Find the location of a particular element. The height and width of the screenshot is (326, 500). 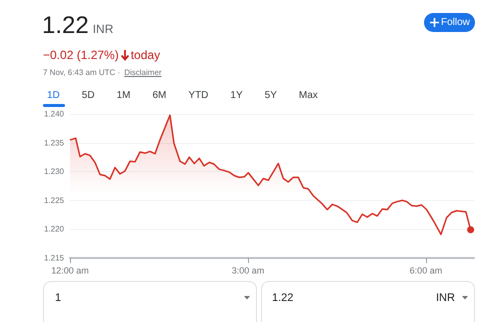

text: 7 Nov, 6:43 am UTC · is located at coordinates (81, 72).